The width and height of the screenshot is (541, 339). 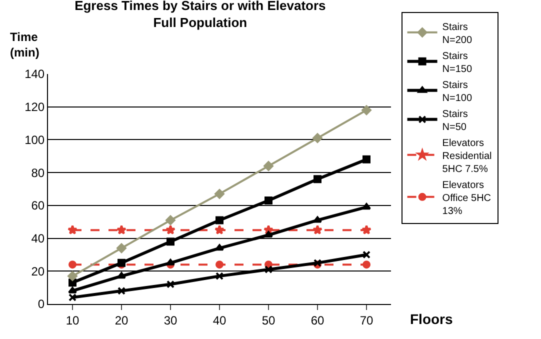 What do you see at coordinates (467, 156) in the screenshot?
I see `legend-label: Elevators Residential 5HC 7.5%` at bounding box center [467, 156].